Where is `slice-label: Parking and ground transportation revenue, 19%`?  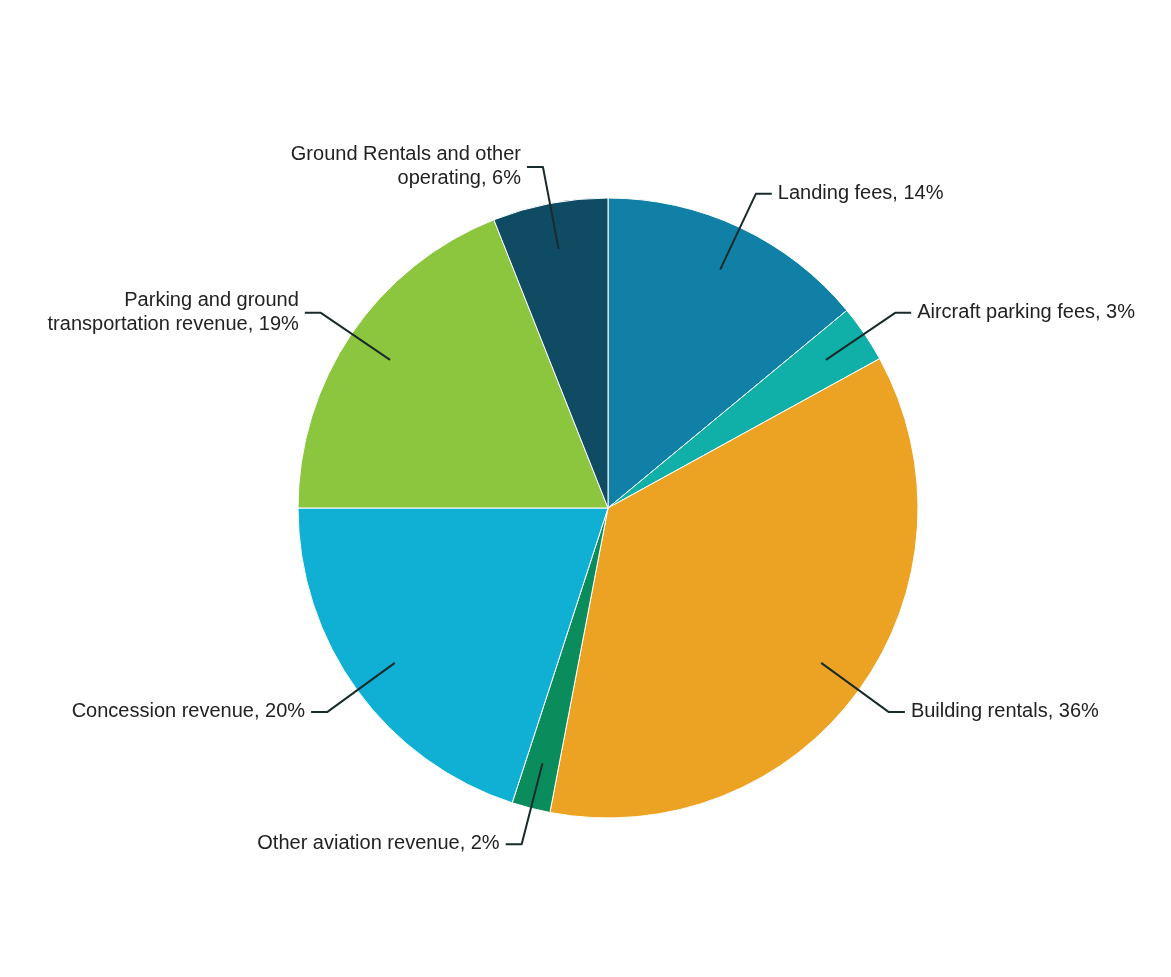 slice-label: Parking and ground transportation revenue, 19% is located at coordinates (173, 311).